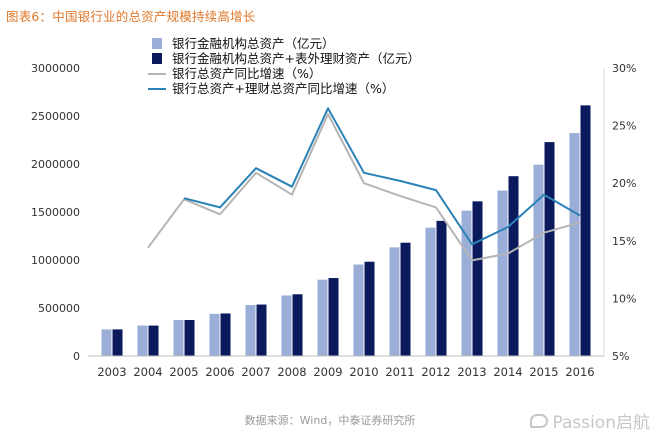 This screenshot has height=439, width=660. I want to click on x-tick-label: 2006, so click(219, 372).